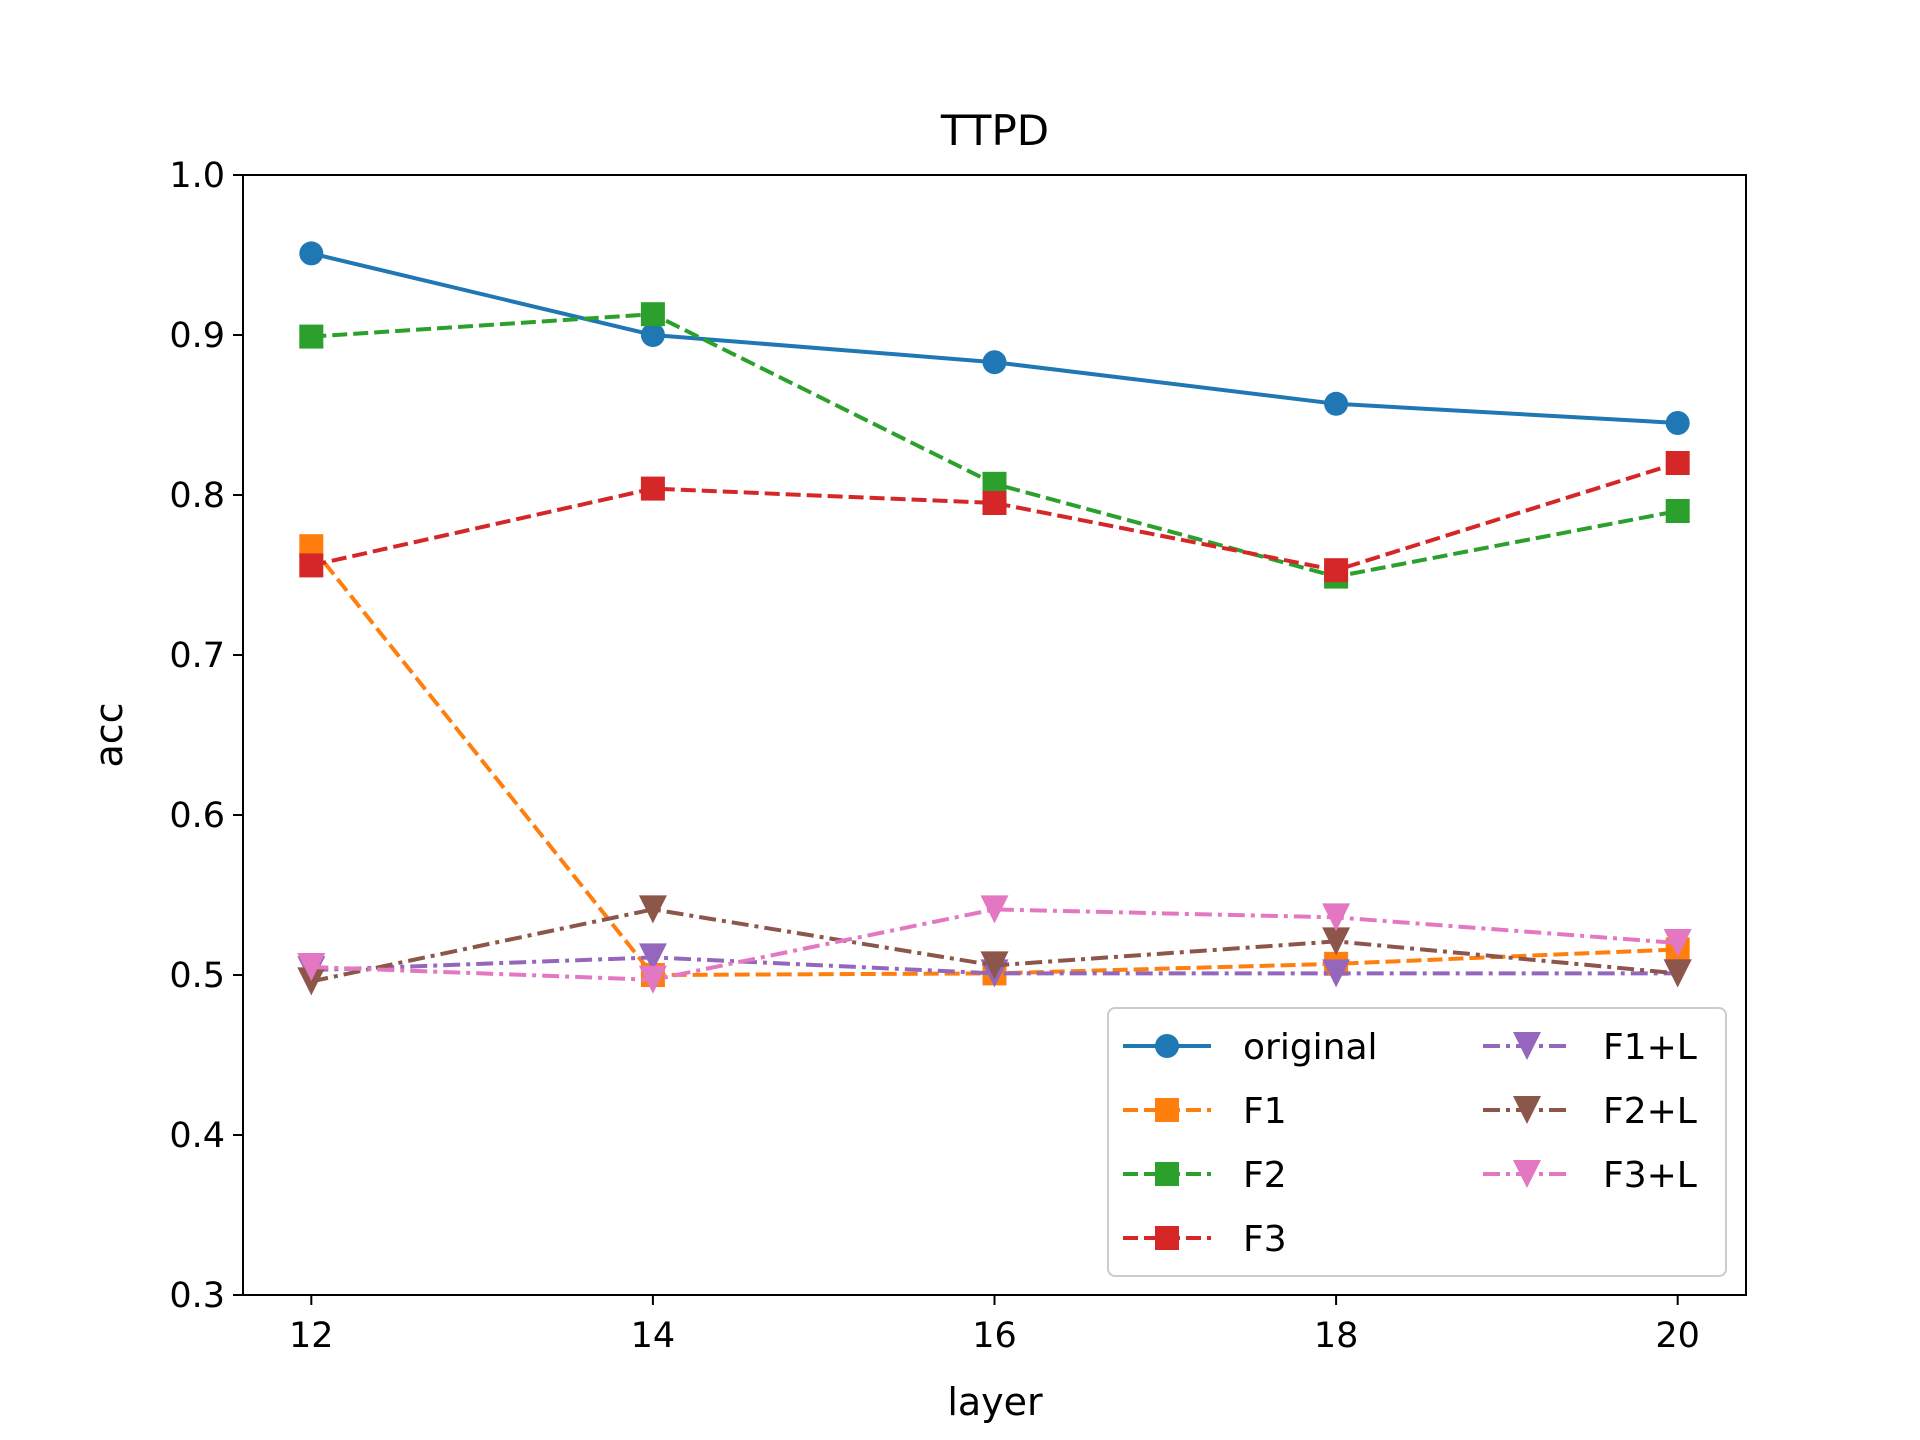 This screenshot has width=1920, height=1440. I want to click on series-original, so click(994, 338).